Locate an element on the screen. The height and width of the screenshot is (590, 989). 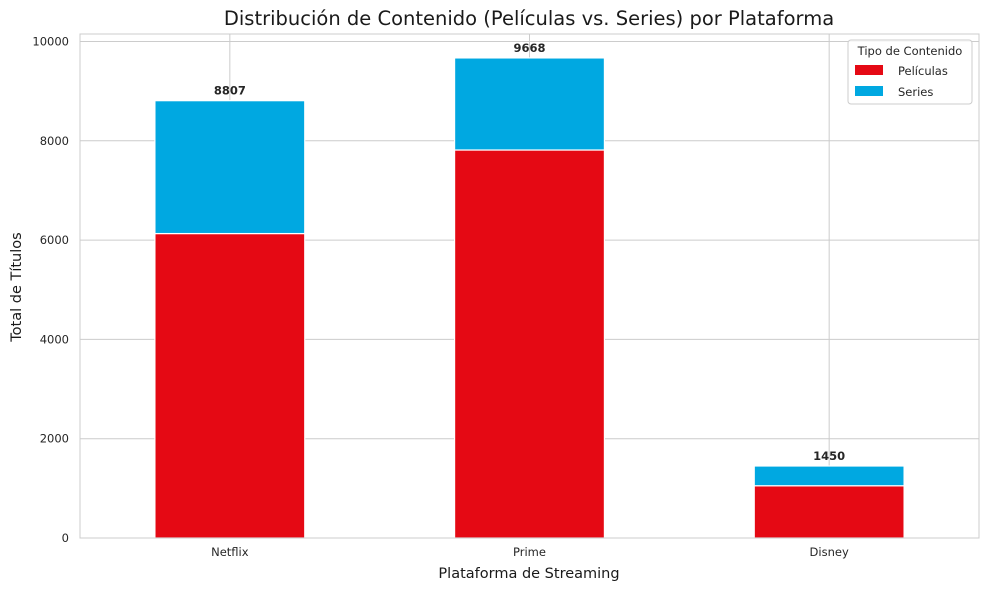
legend-swatch-peliculas is located at coordinates (869, 70).